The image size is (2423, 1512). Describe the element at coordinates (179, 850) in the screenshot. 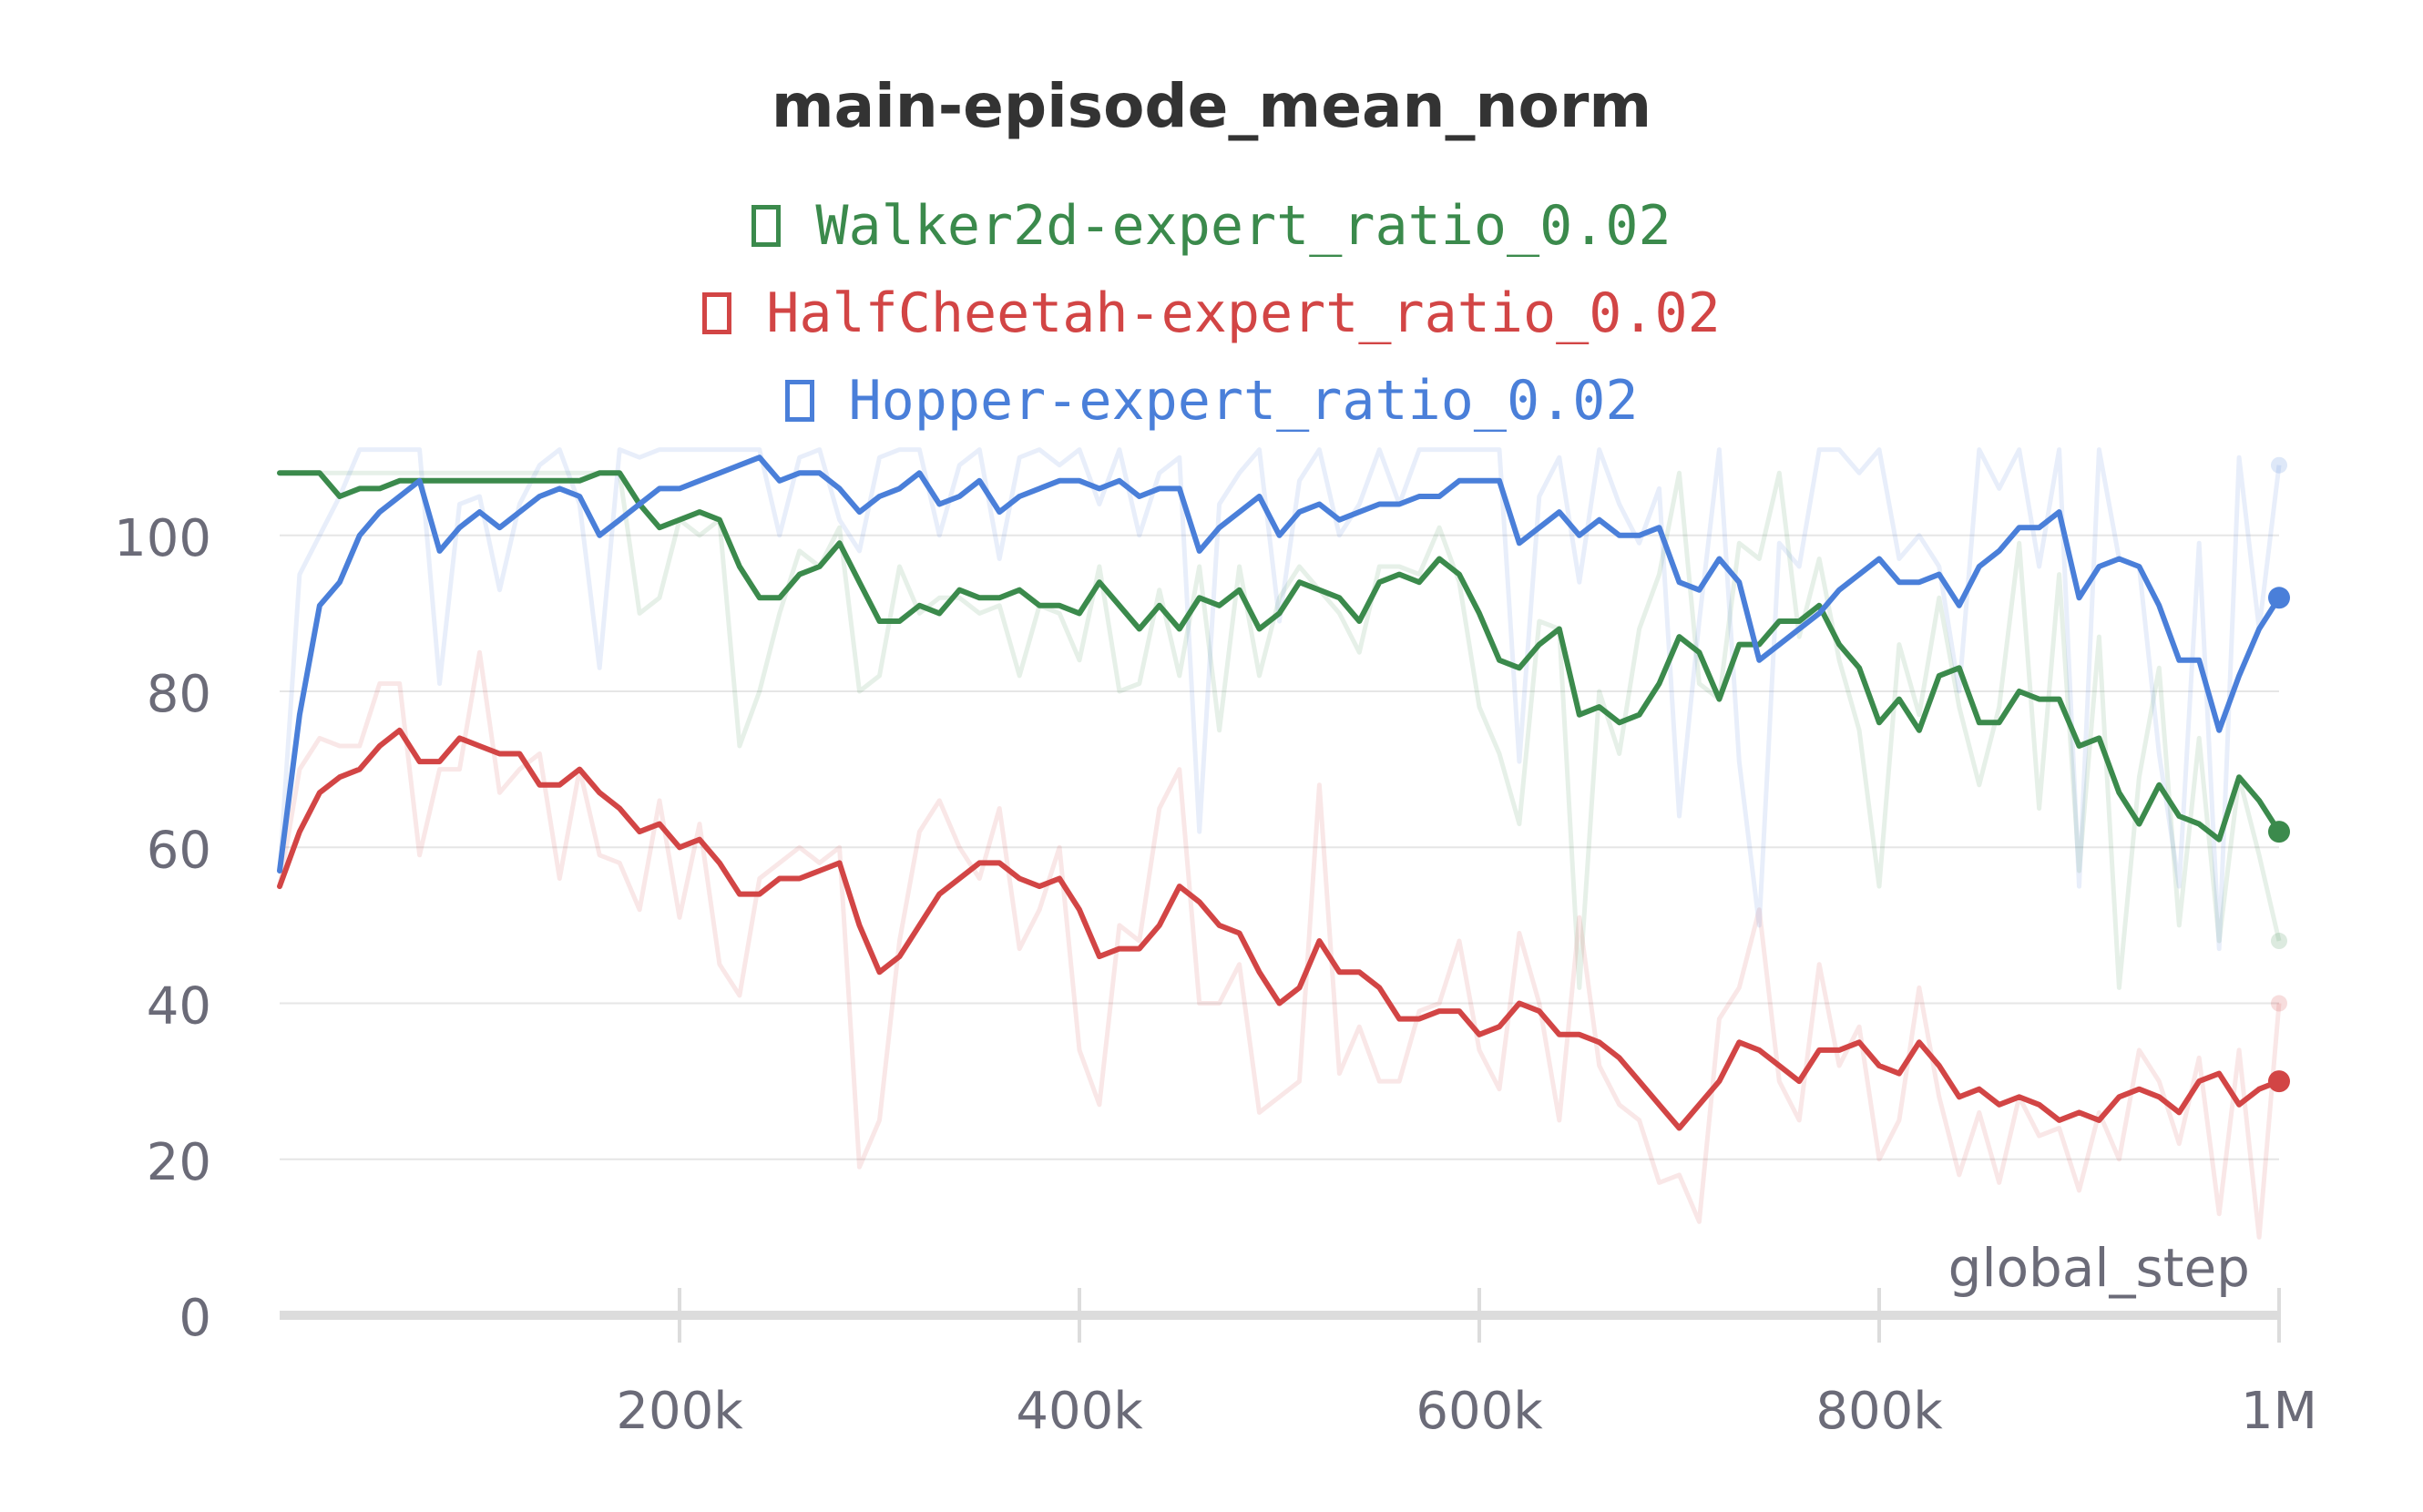

I see `y-tick-label: 60` at that location.